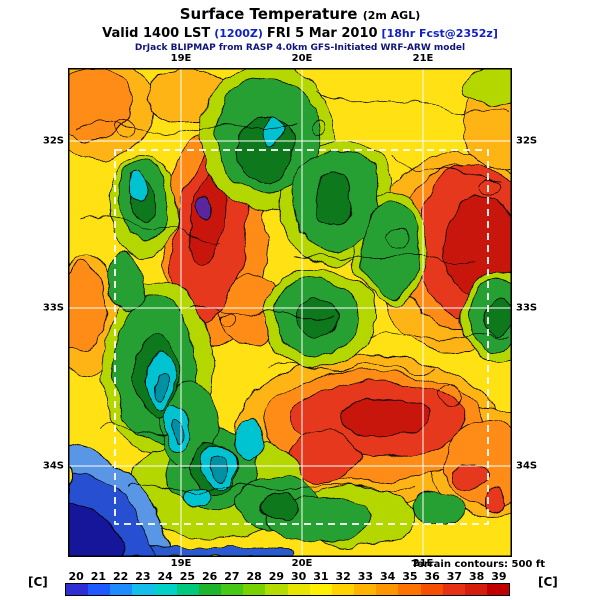 The image size is (600, 600). What do you see at coordinates (302, 58) in the screenshot?
I see `lon-tick-20e-top: 20E` at bounding box center [302, 58].